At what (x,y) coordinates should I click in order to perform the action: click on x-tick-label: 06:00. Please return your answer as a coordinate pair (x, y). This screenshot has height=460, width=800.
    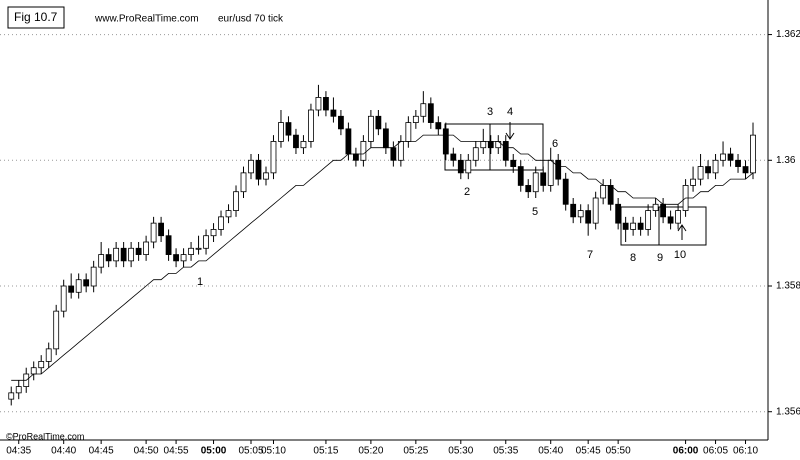
    Looking at the image, I should click on (686, 451).